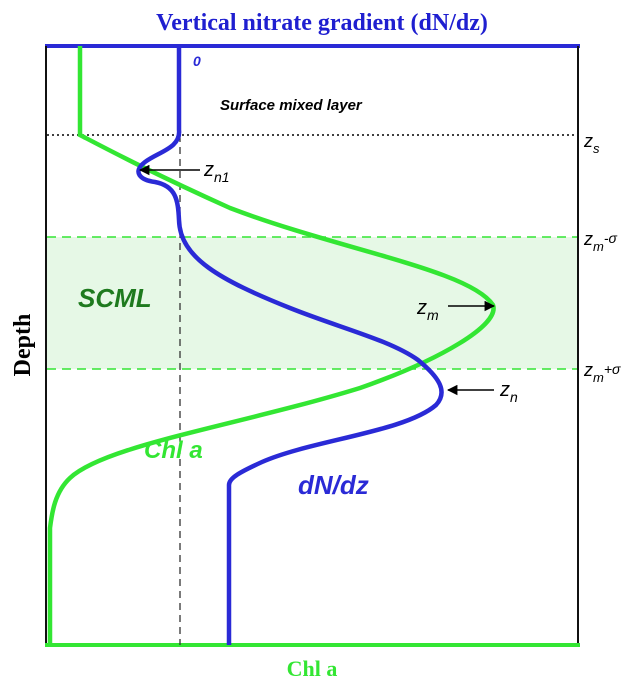 The image size is (644, 686). Describe the element at coordinates (427, 310) in the screenshot. I see `zm-marker: zm` at that location.